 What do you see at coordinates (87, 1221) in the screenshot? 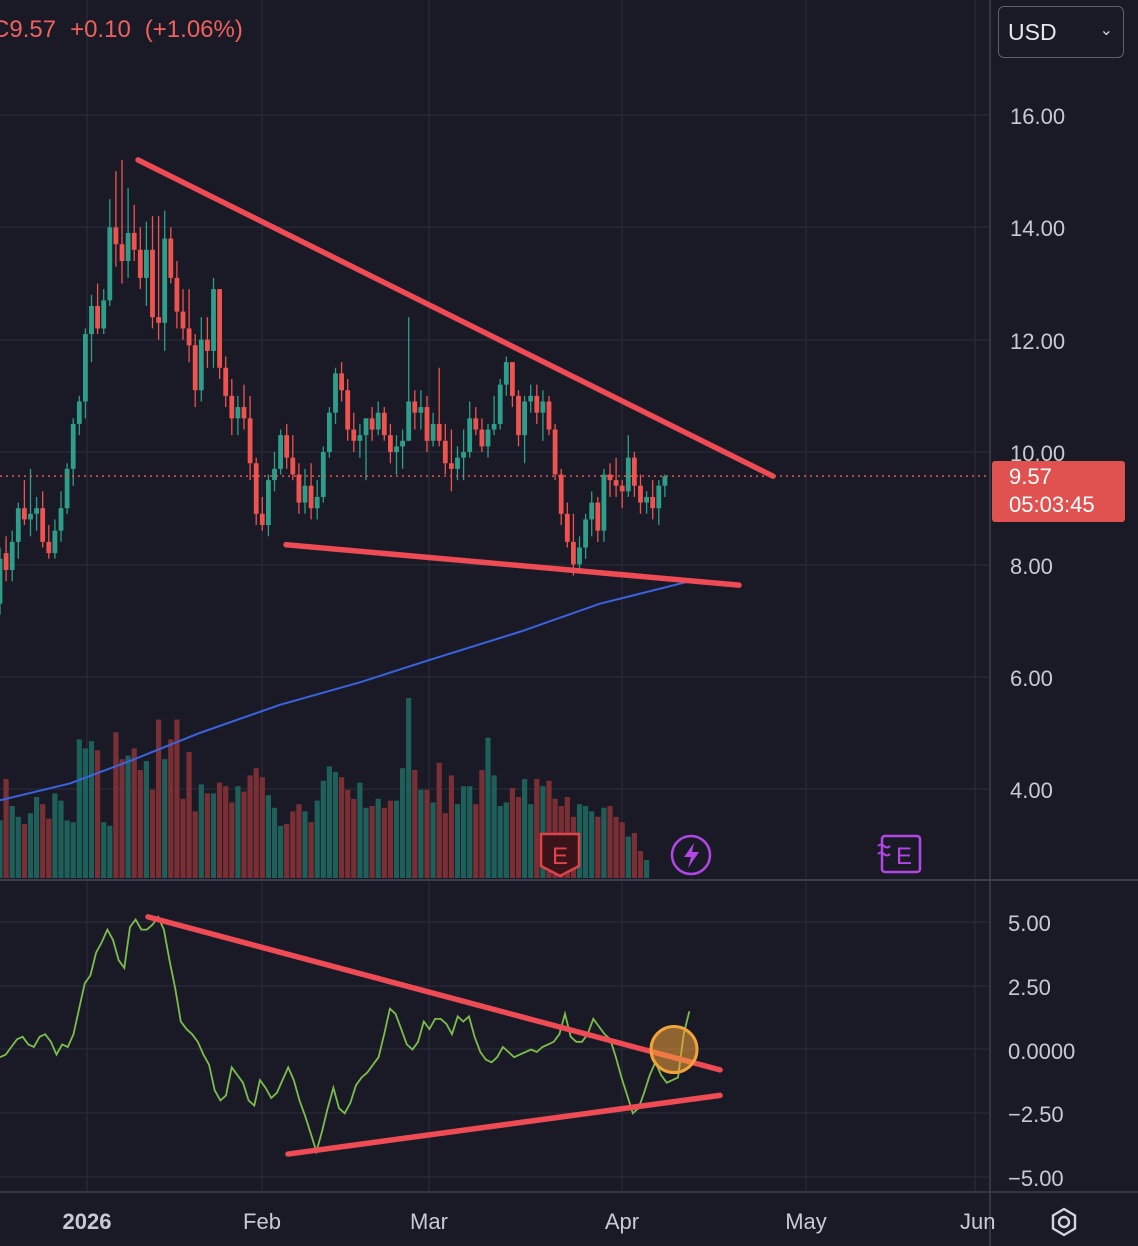
I see `time-axis-label: 2026` at bounding box center [87, 1221].